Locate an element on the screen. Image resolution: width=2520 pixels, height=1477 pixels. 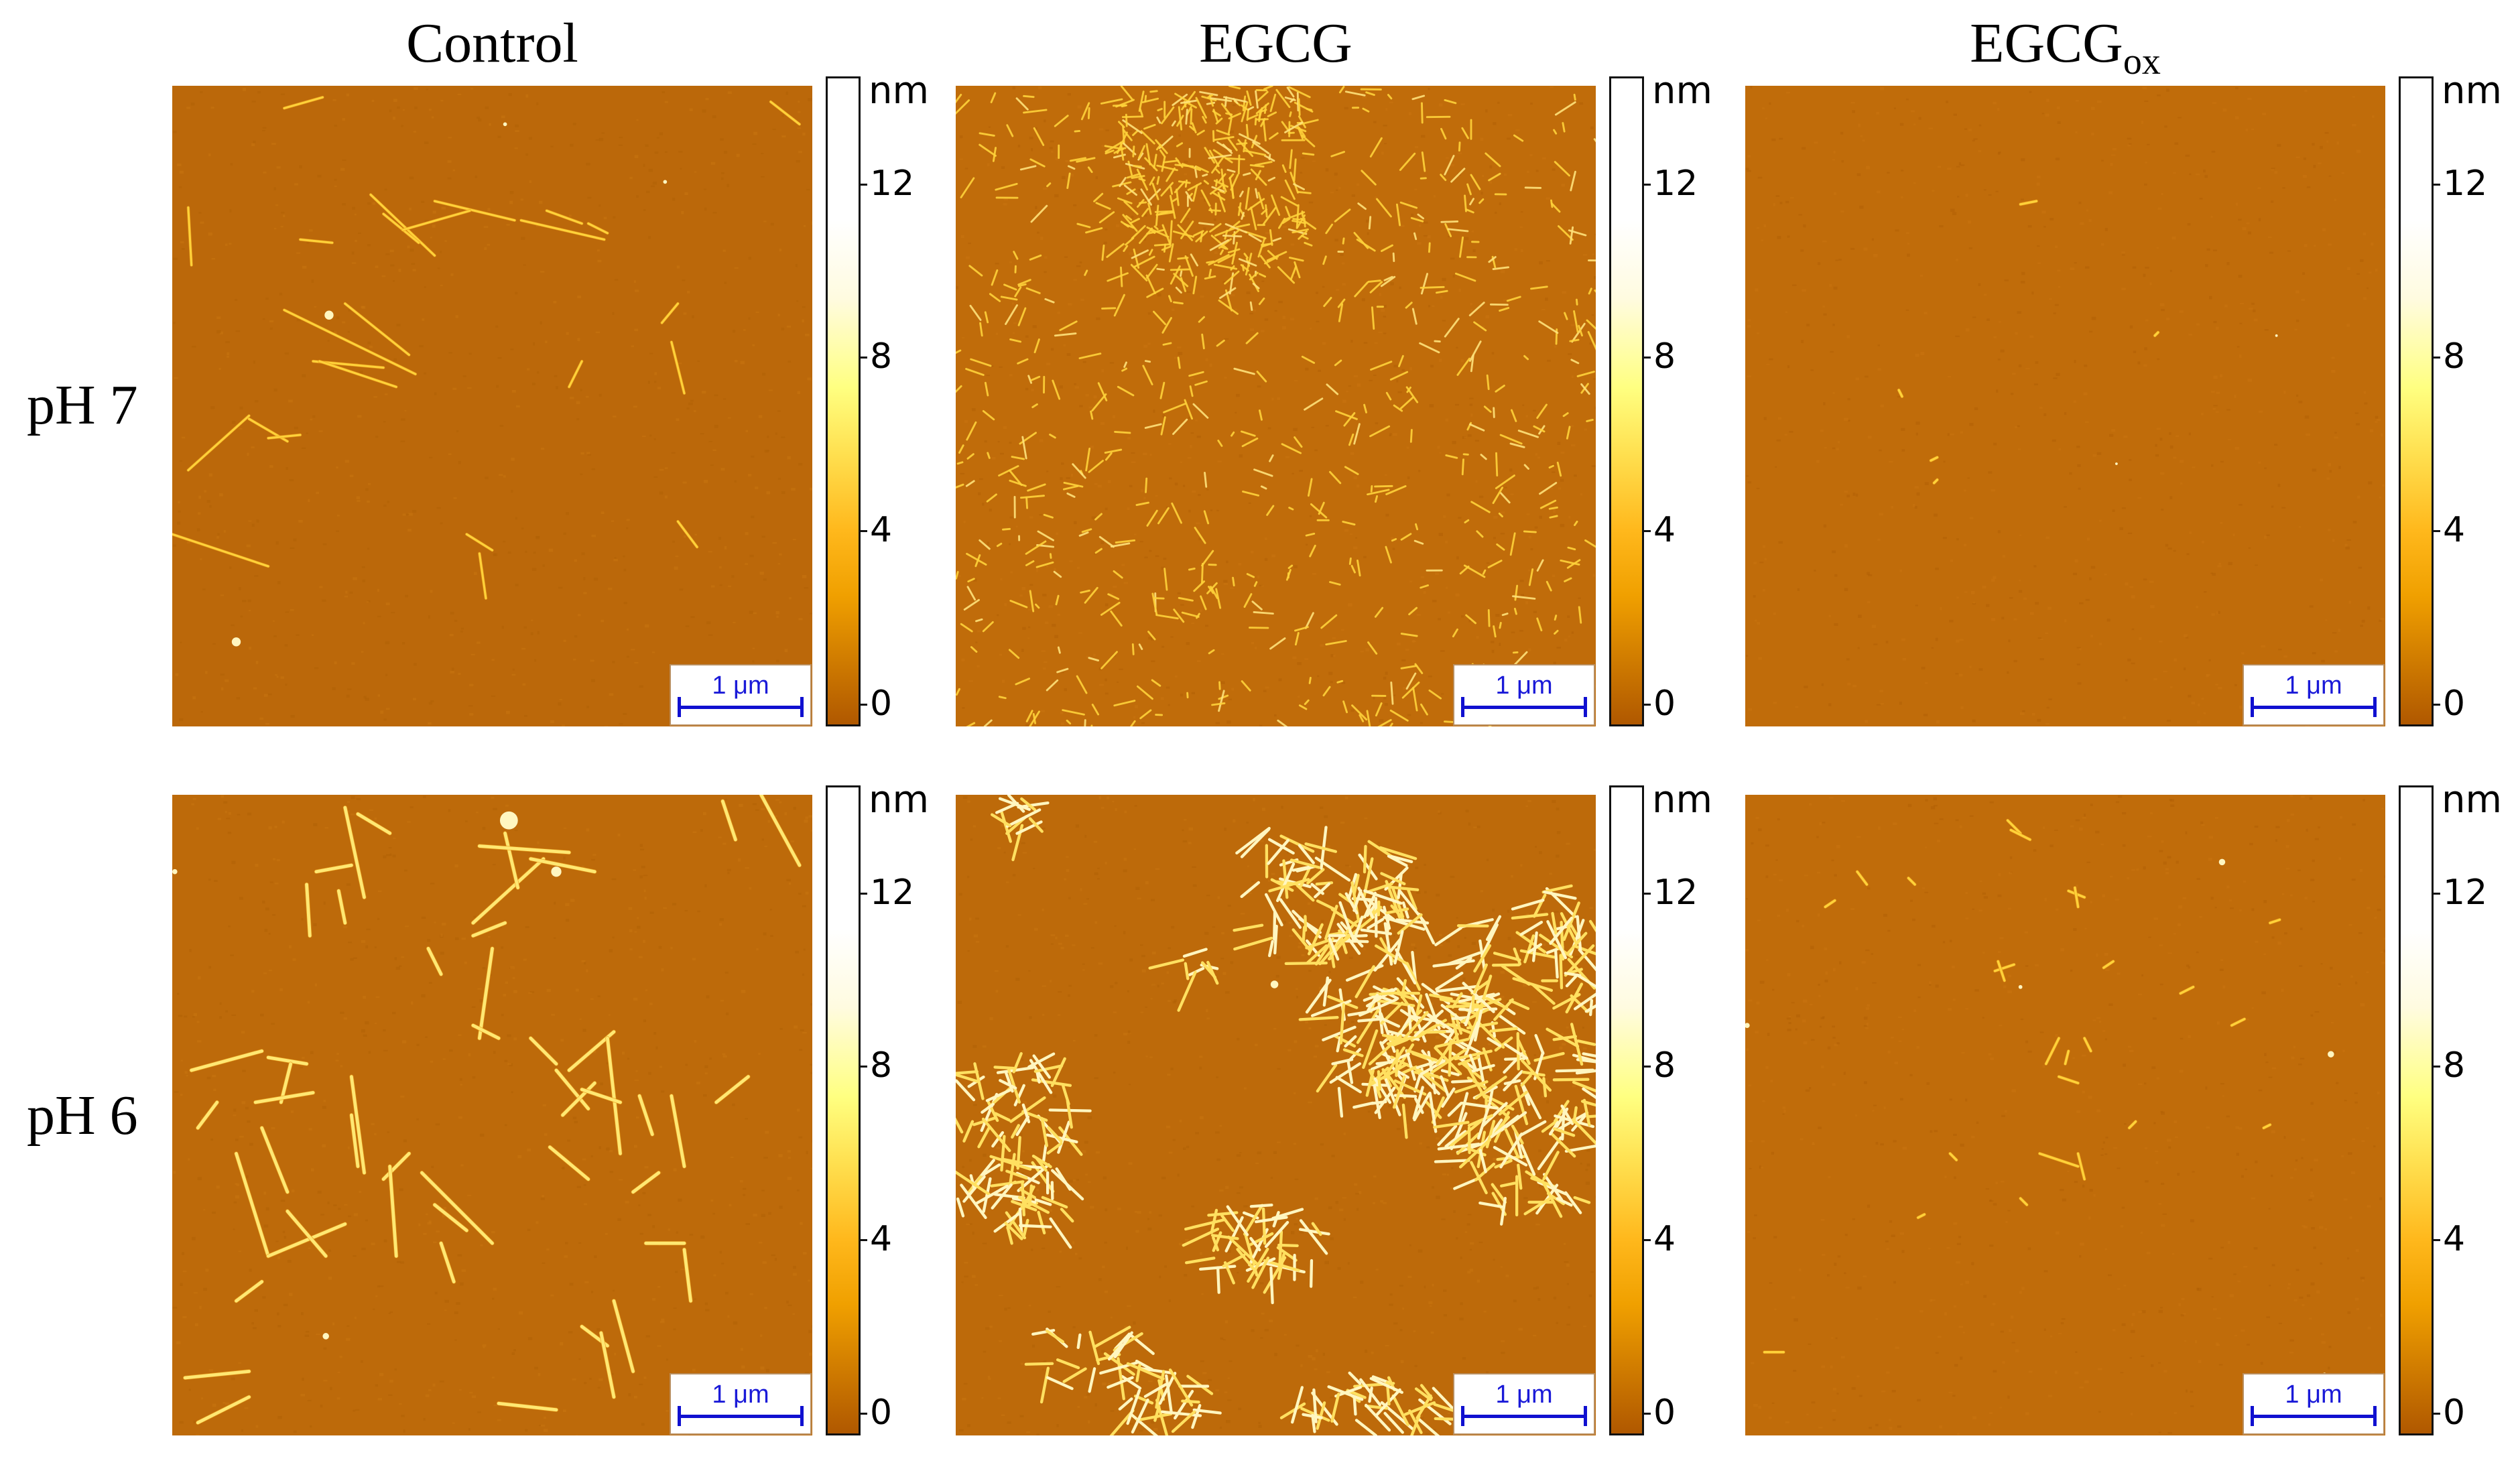
afm-height-map is located at coordinates (1276, 406).